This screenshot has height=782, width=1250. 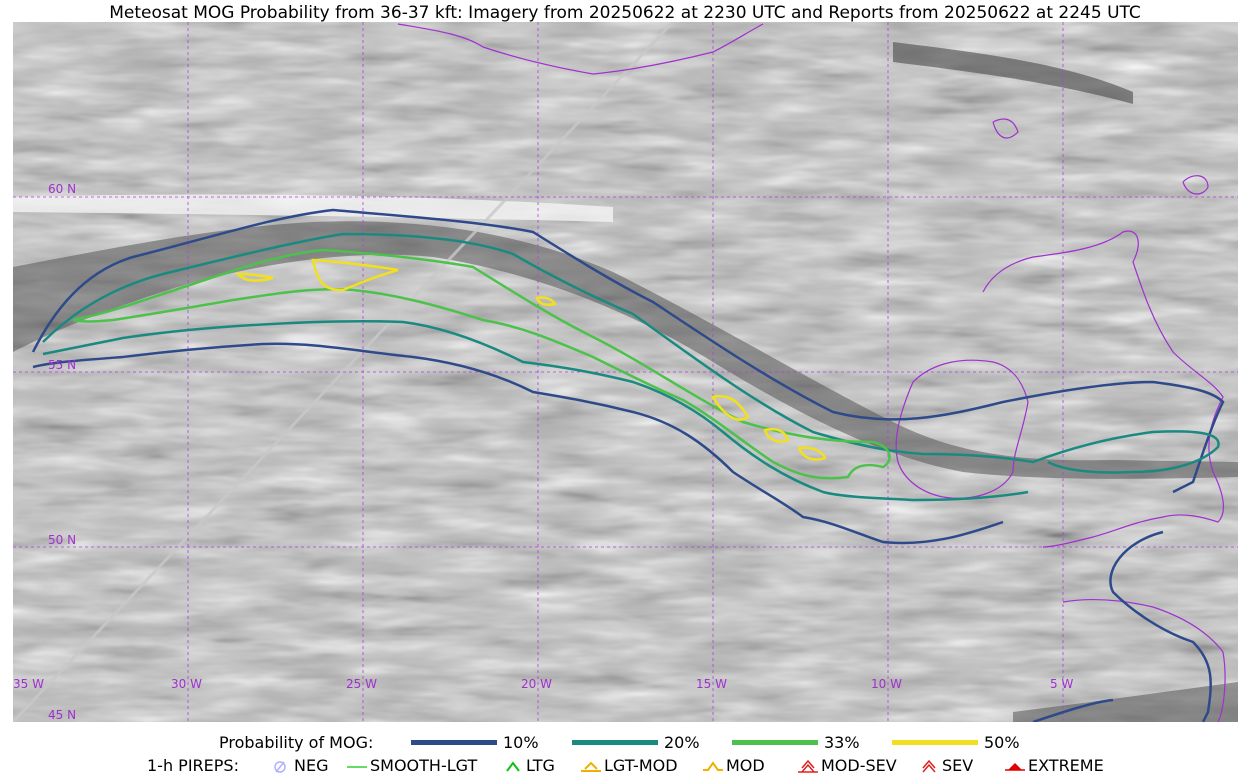 I want to click on pirep-item-ltg: LTG, so click(x=528, y=765).